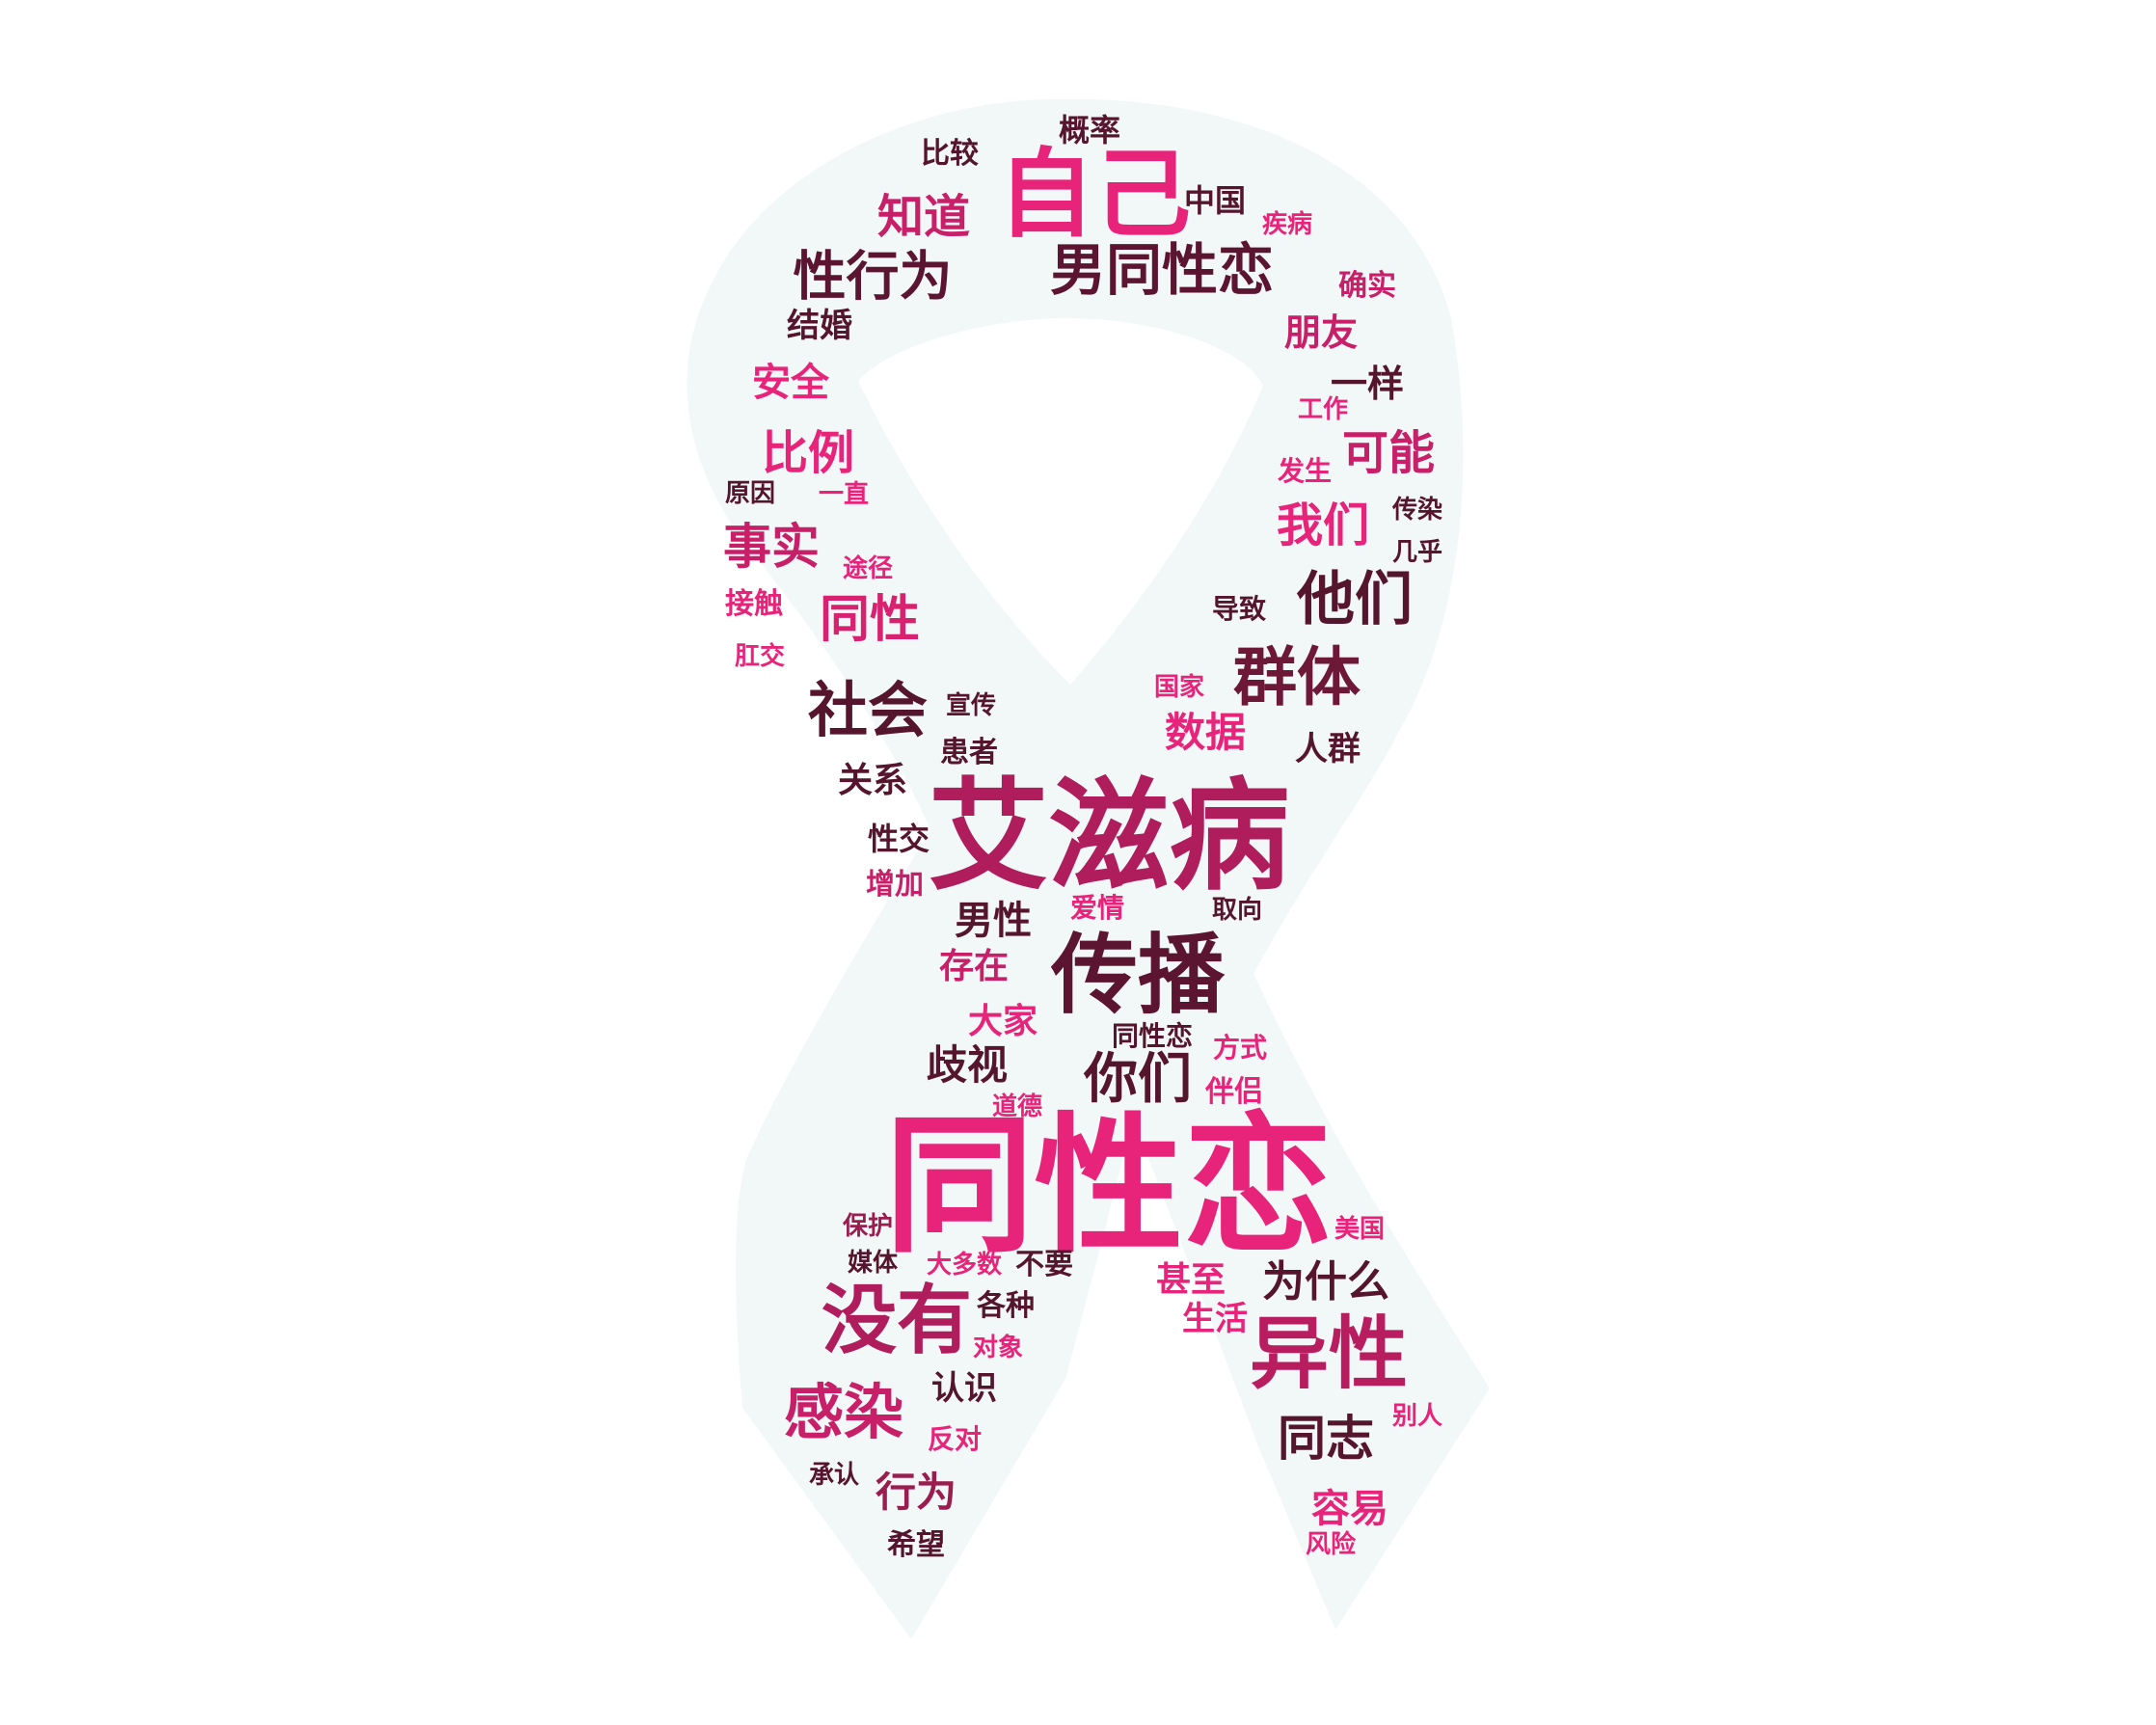  I want to click on cloud-word: 我们, so click(1323, 526).